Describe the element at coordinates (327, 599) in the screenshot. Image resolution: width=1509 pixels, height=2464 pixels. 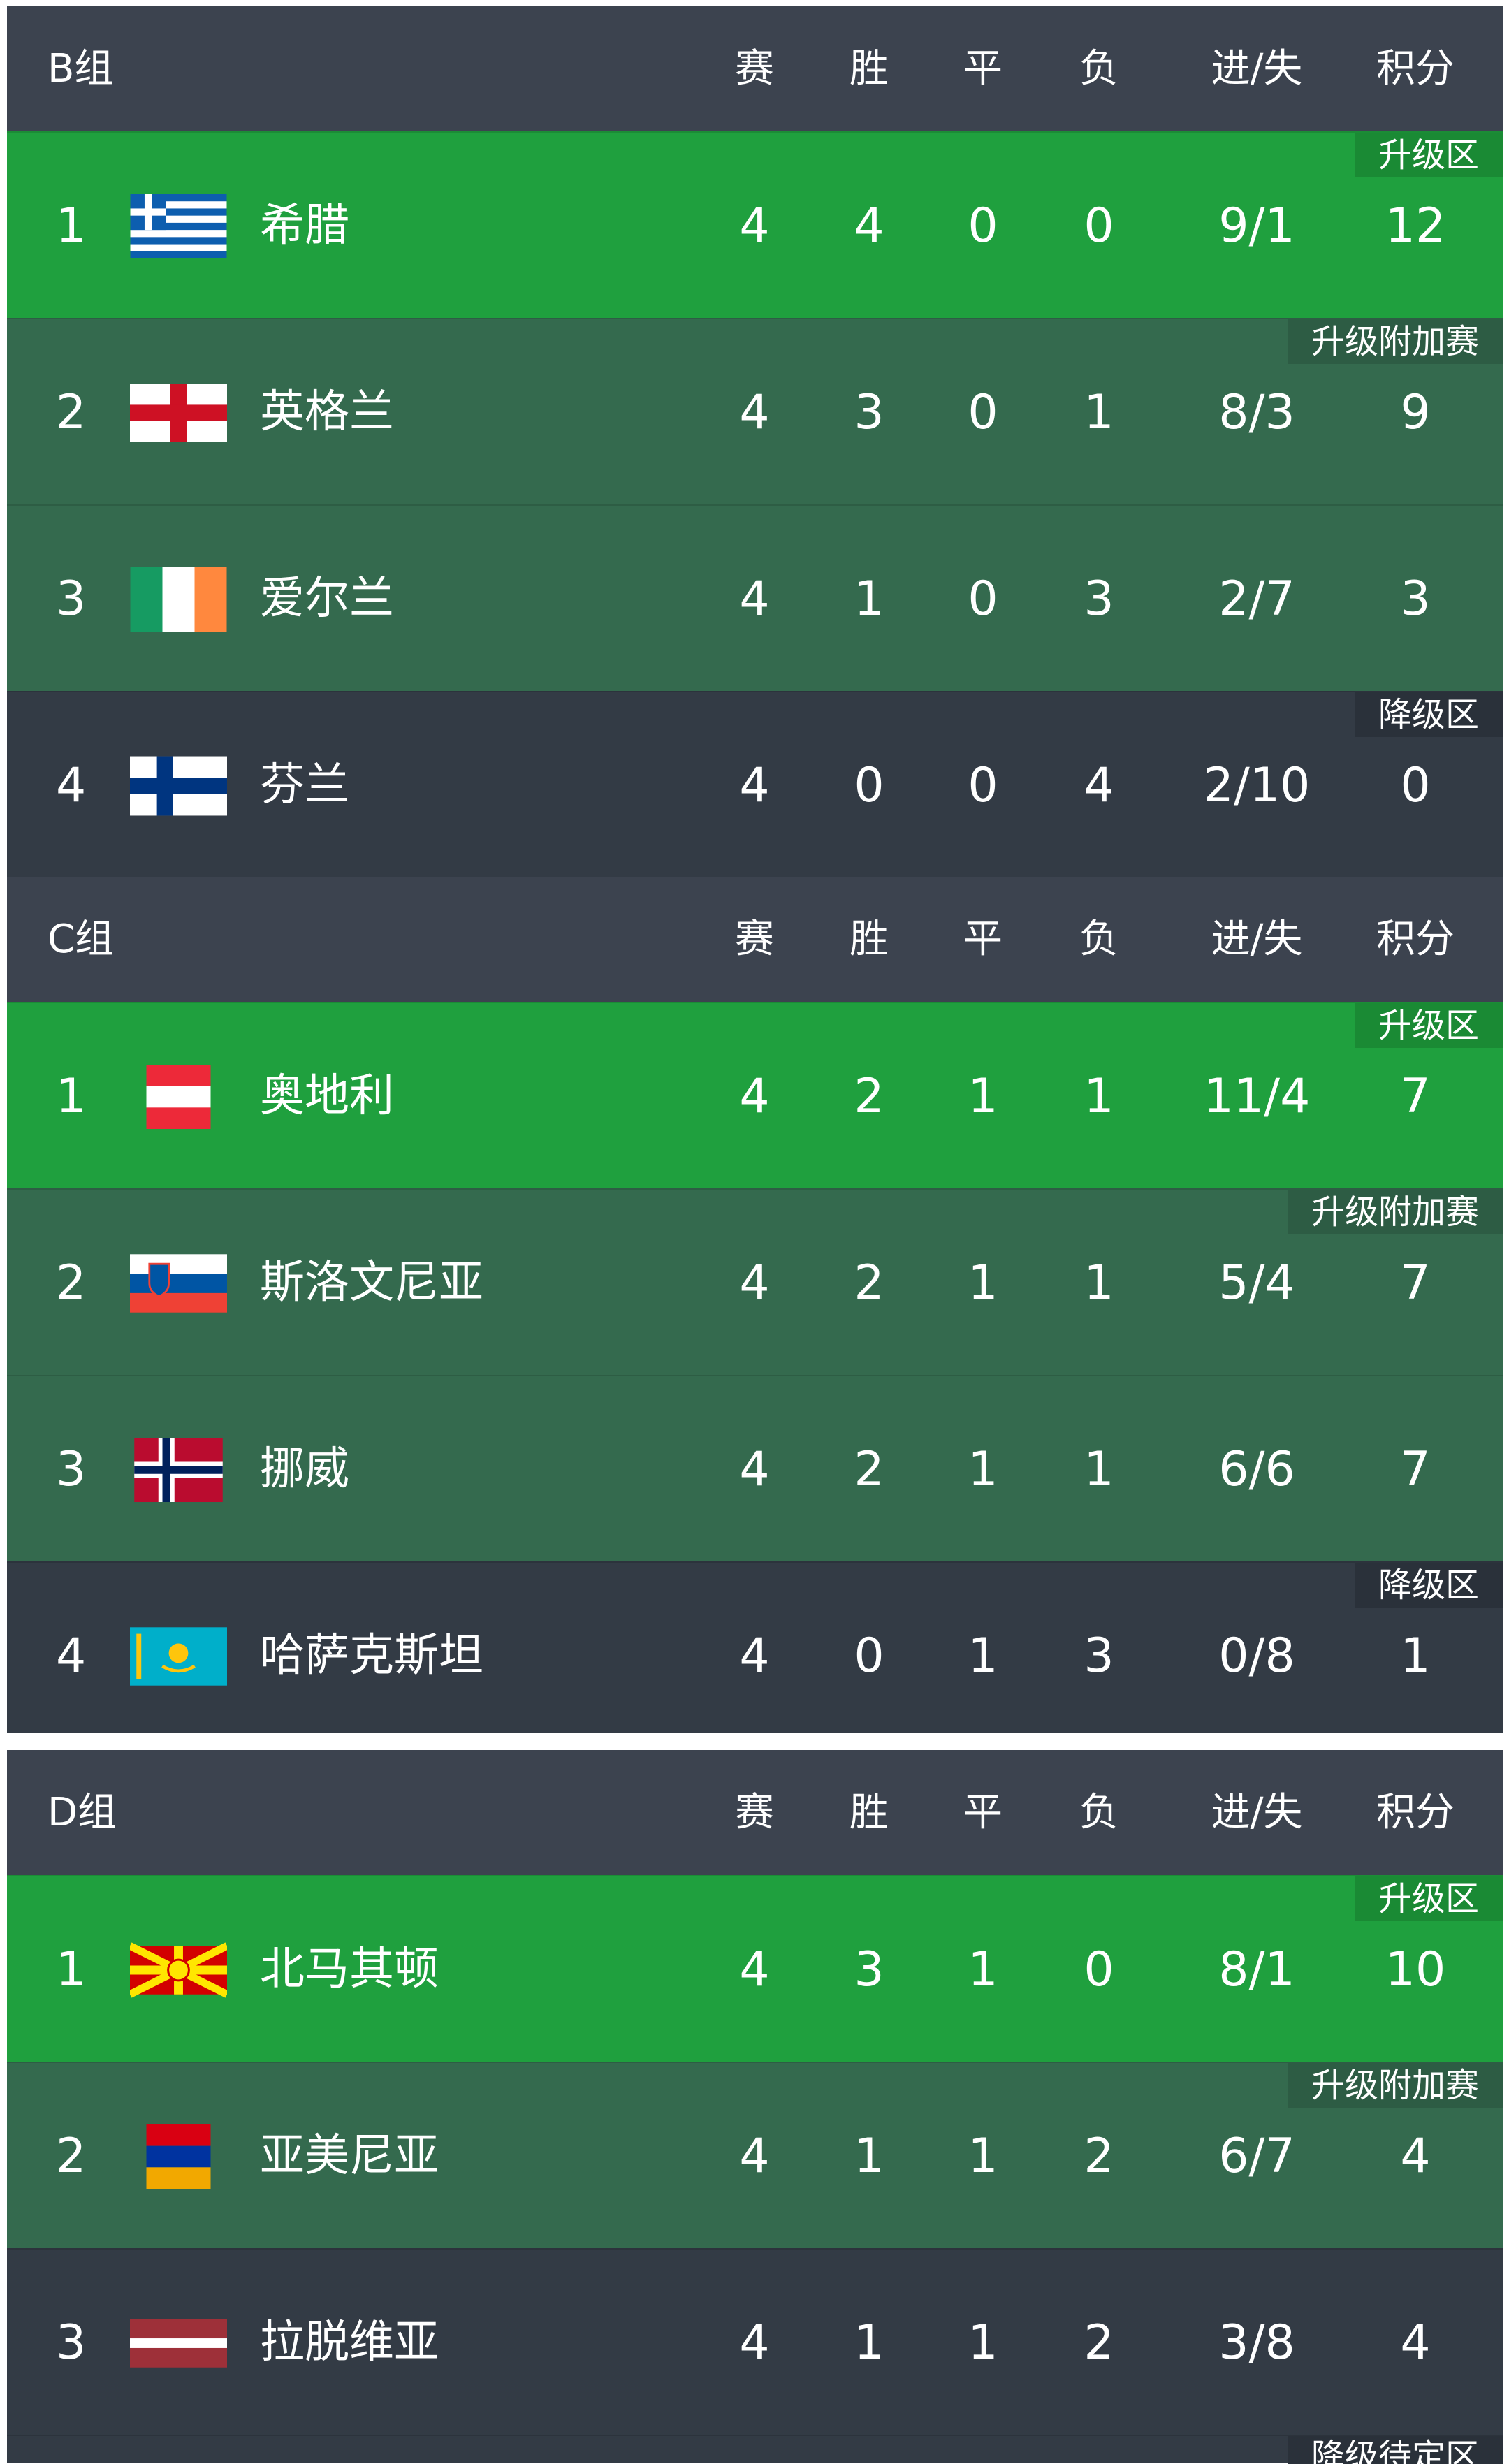
I see `team-name: 爱尔兰` at that location.